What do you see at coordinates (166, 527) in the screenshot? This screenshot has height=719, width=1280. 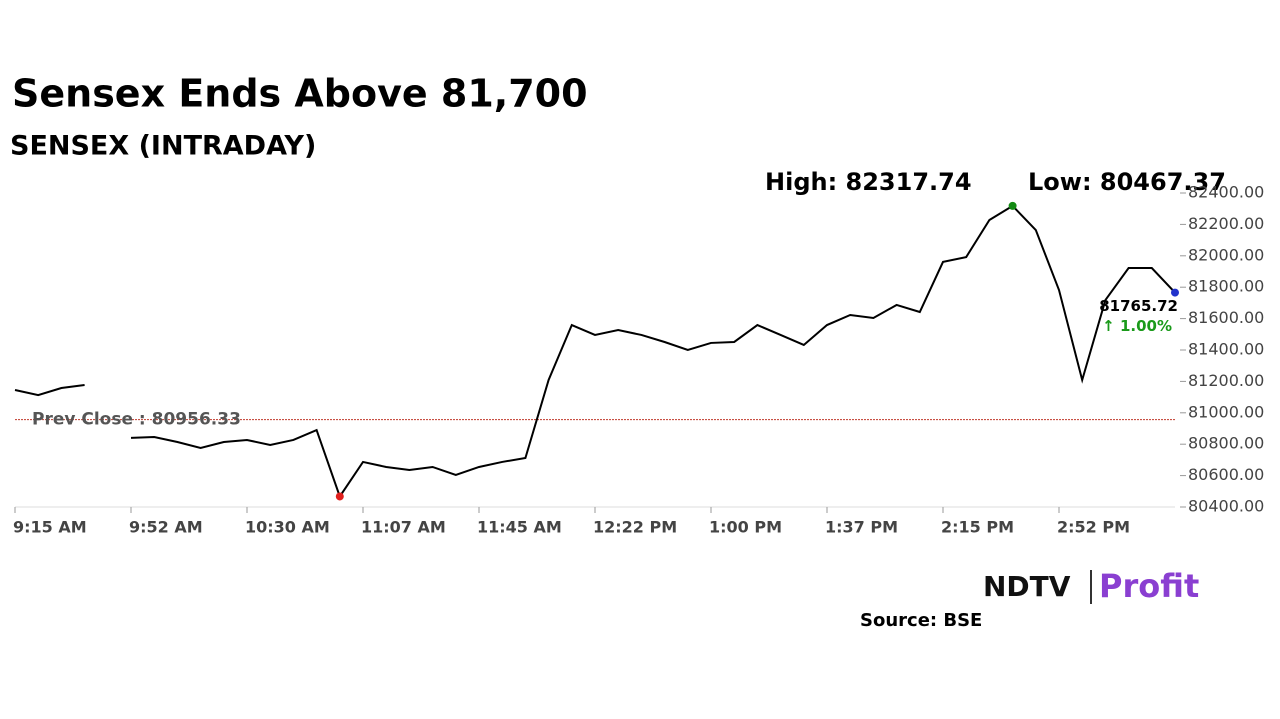 I see `x-tick-label: 9:52 AM` at bounding box center [166, 527].